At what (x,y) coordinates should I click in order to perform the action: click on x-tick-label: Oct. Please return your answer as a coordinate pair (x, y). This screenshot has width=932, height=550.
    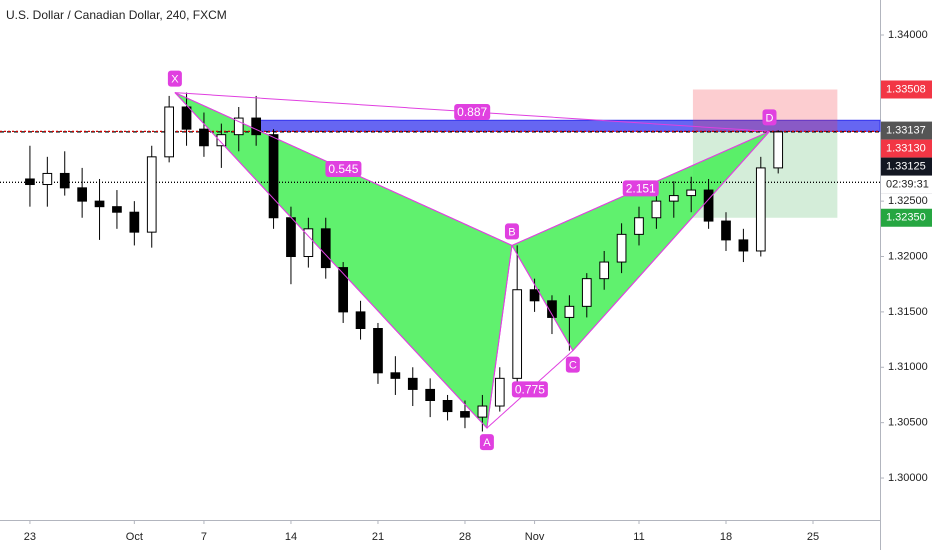
    Looking at the image, I should click on (134, 537).